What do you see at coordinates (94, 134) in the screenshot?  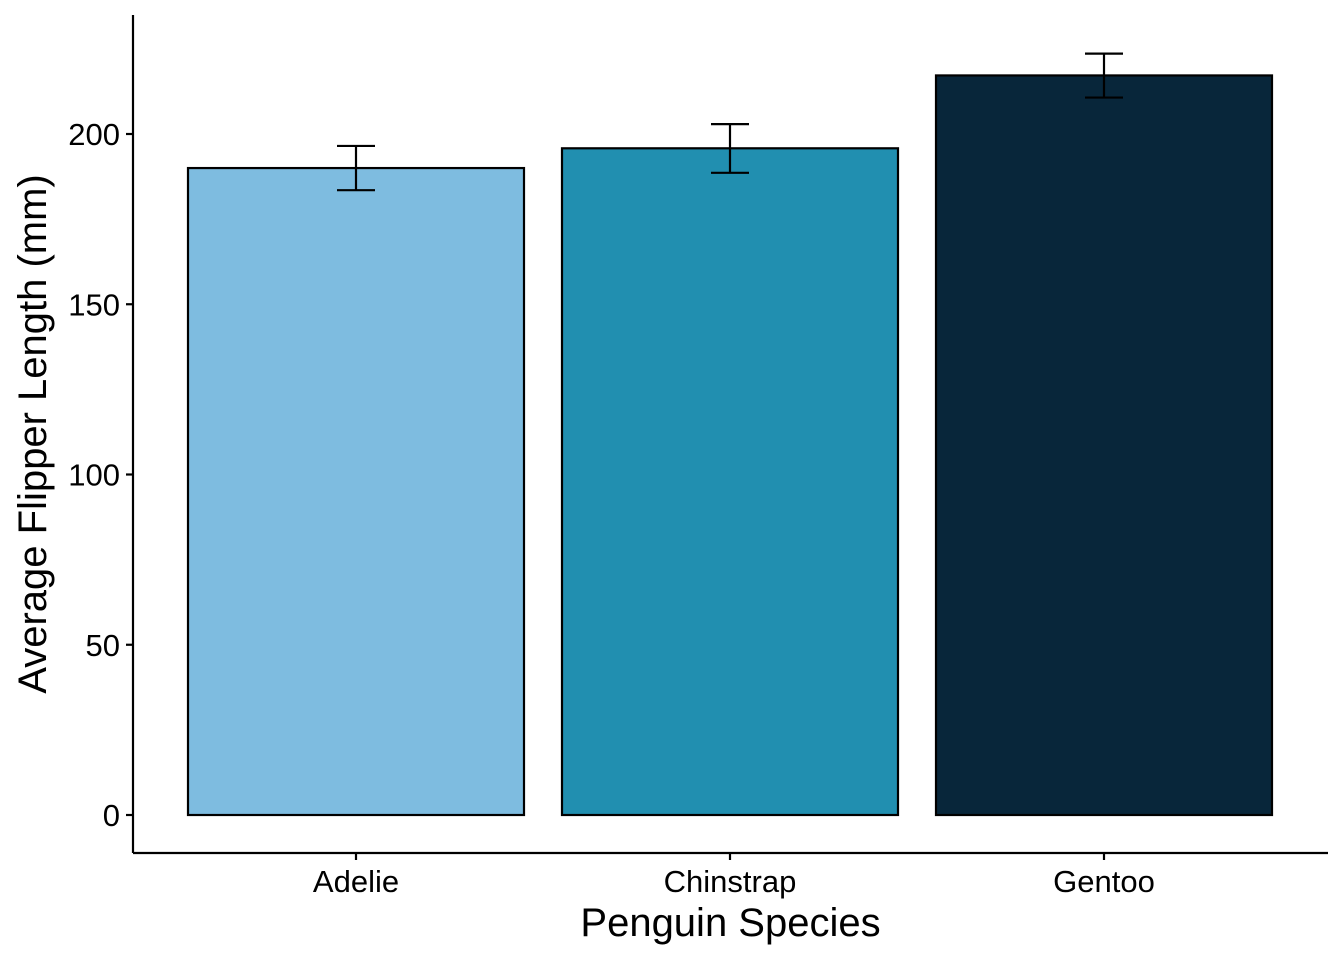 I see `y-tick-label: 200` at bounding box center [94, 134].